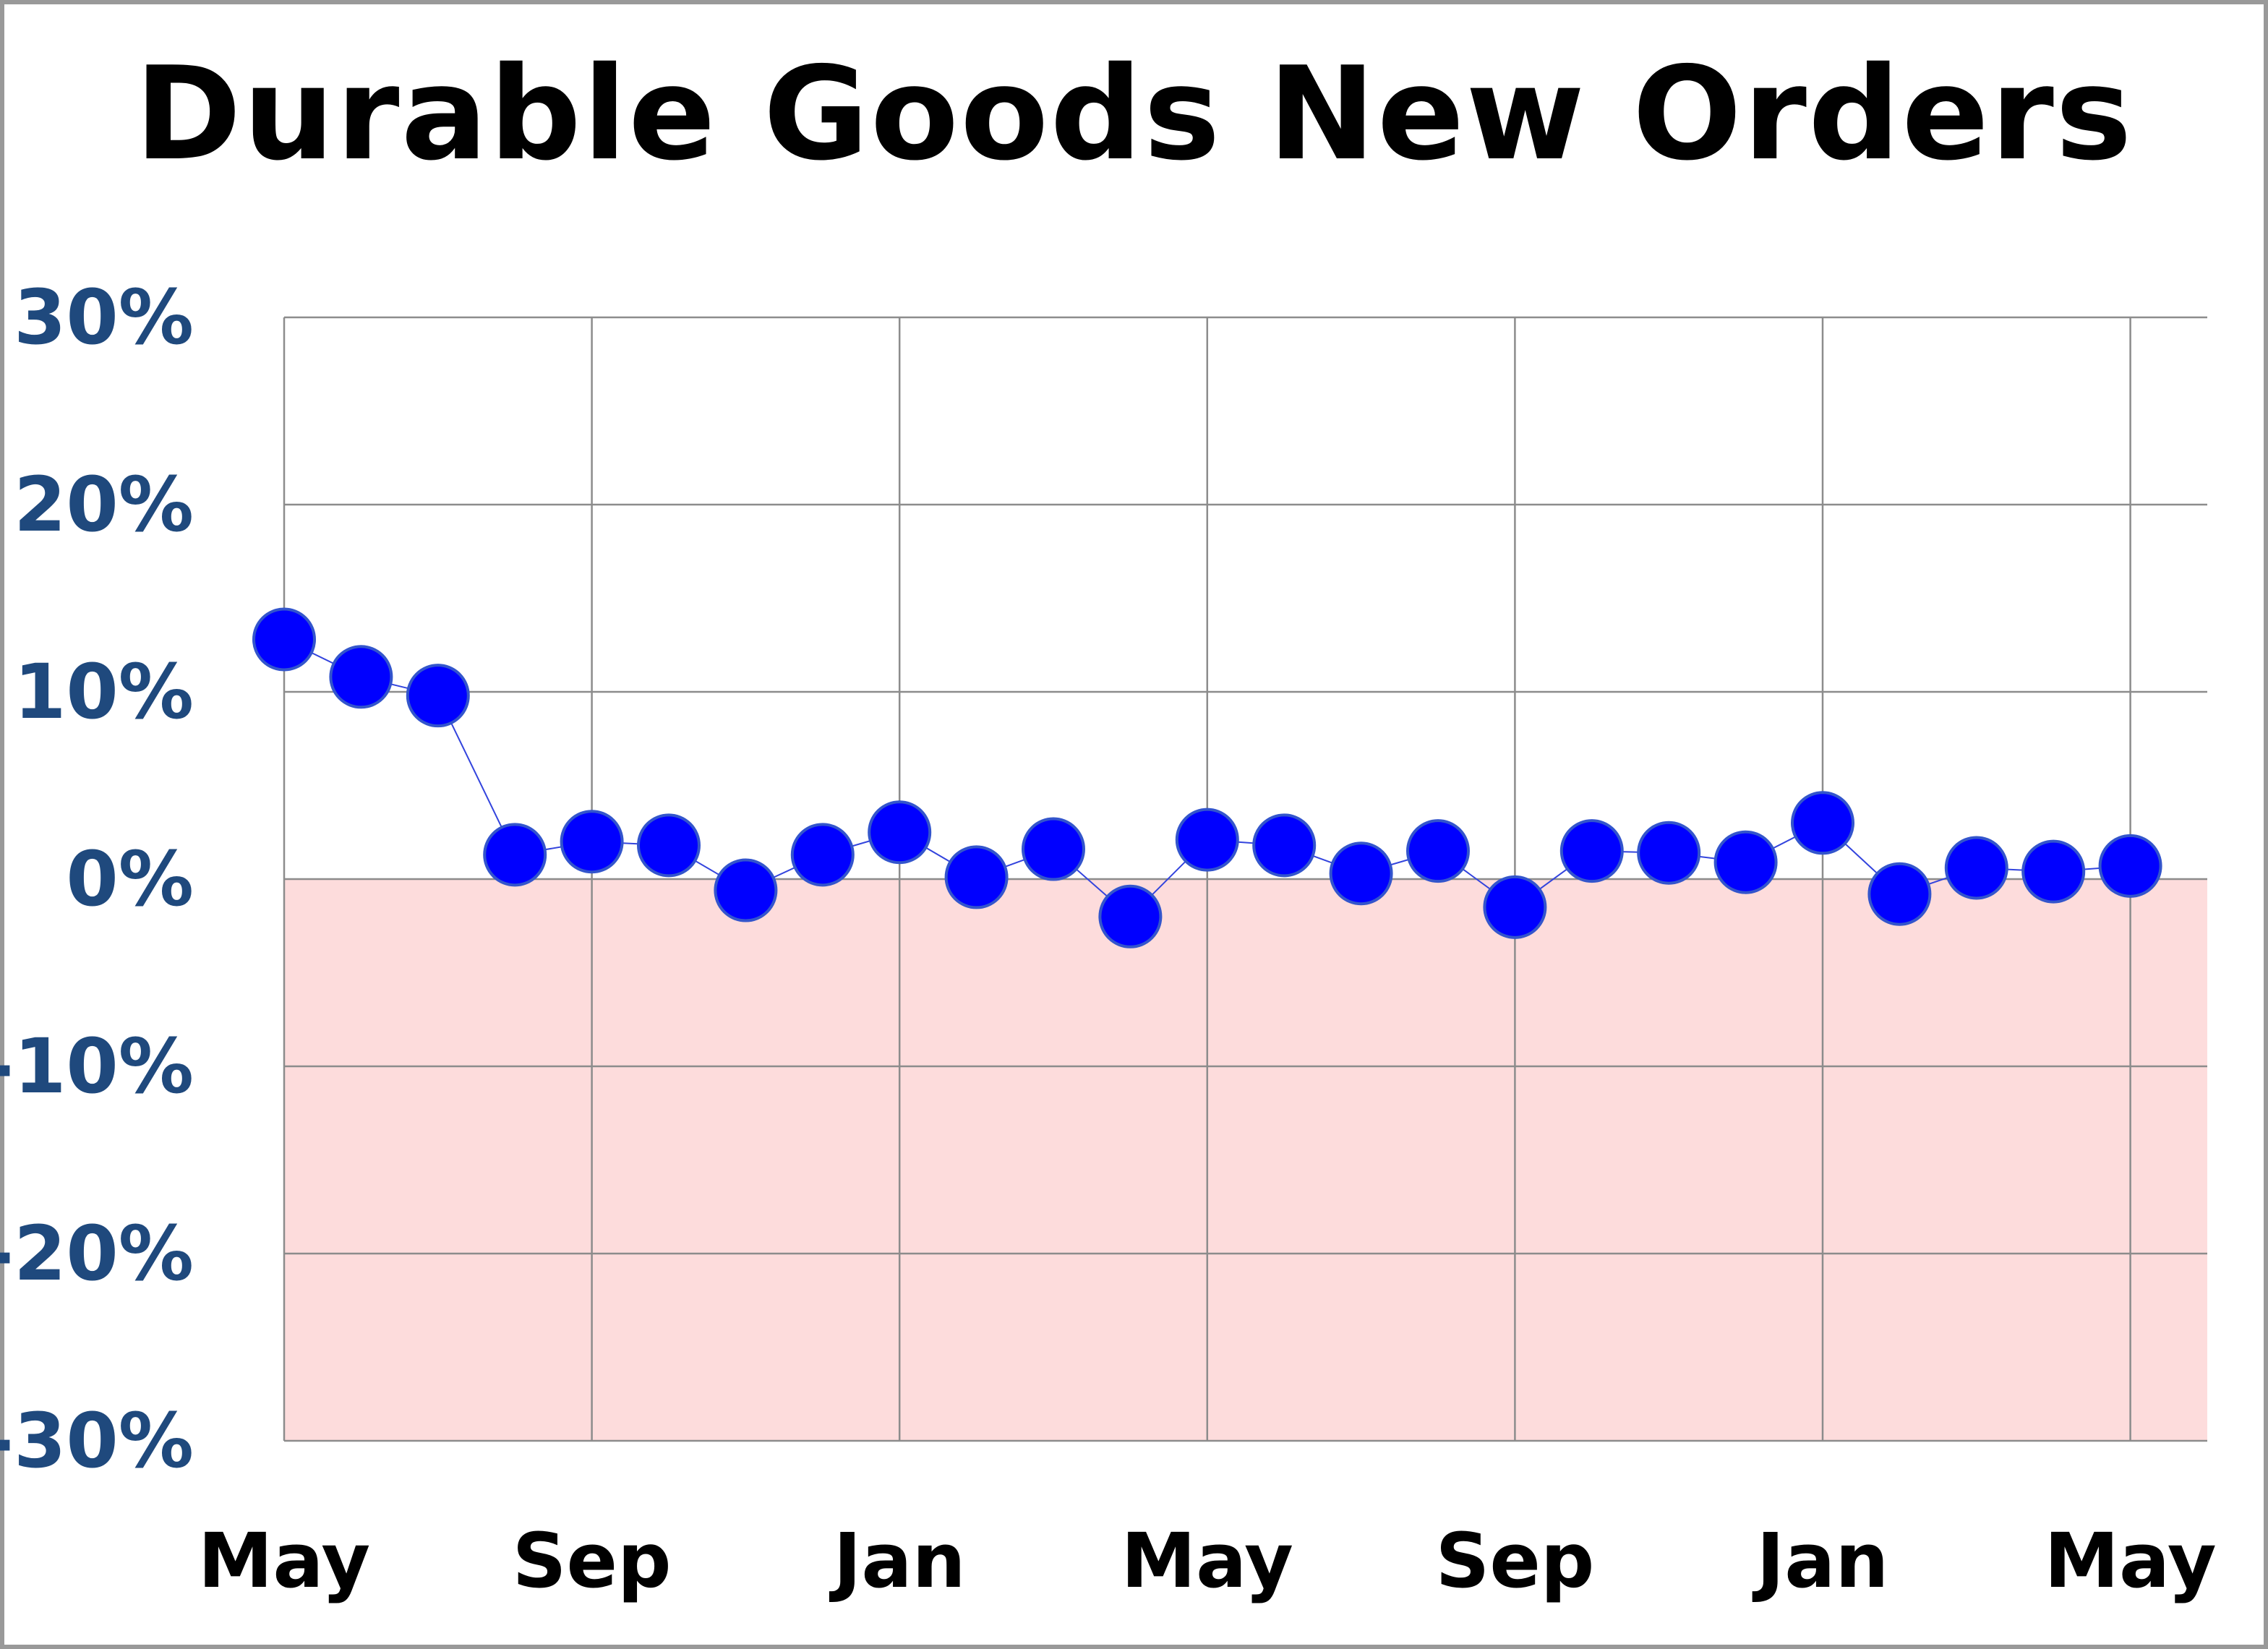 This screenshot has height=1649, width=2268. I want to click on y-tick-label: -20%, so click(97, 1253).